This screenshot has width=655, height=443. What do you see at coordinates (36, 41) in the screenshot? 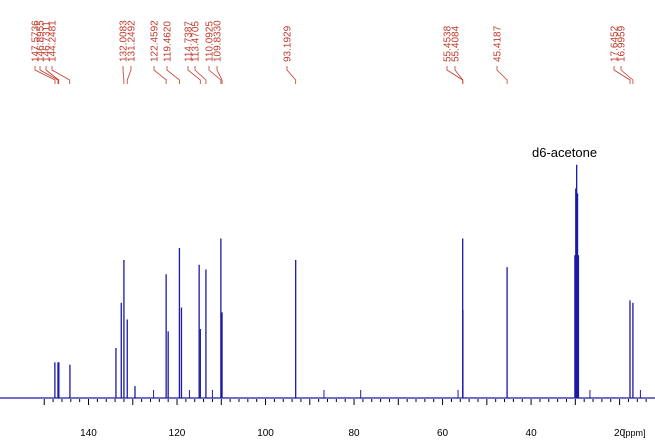
I see `peak-label: 147.5736` at bounding box center [36, 41].